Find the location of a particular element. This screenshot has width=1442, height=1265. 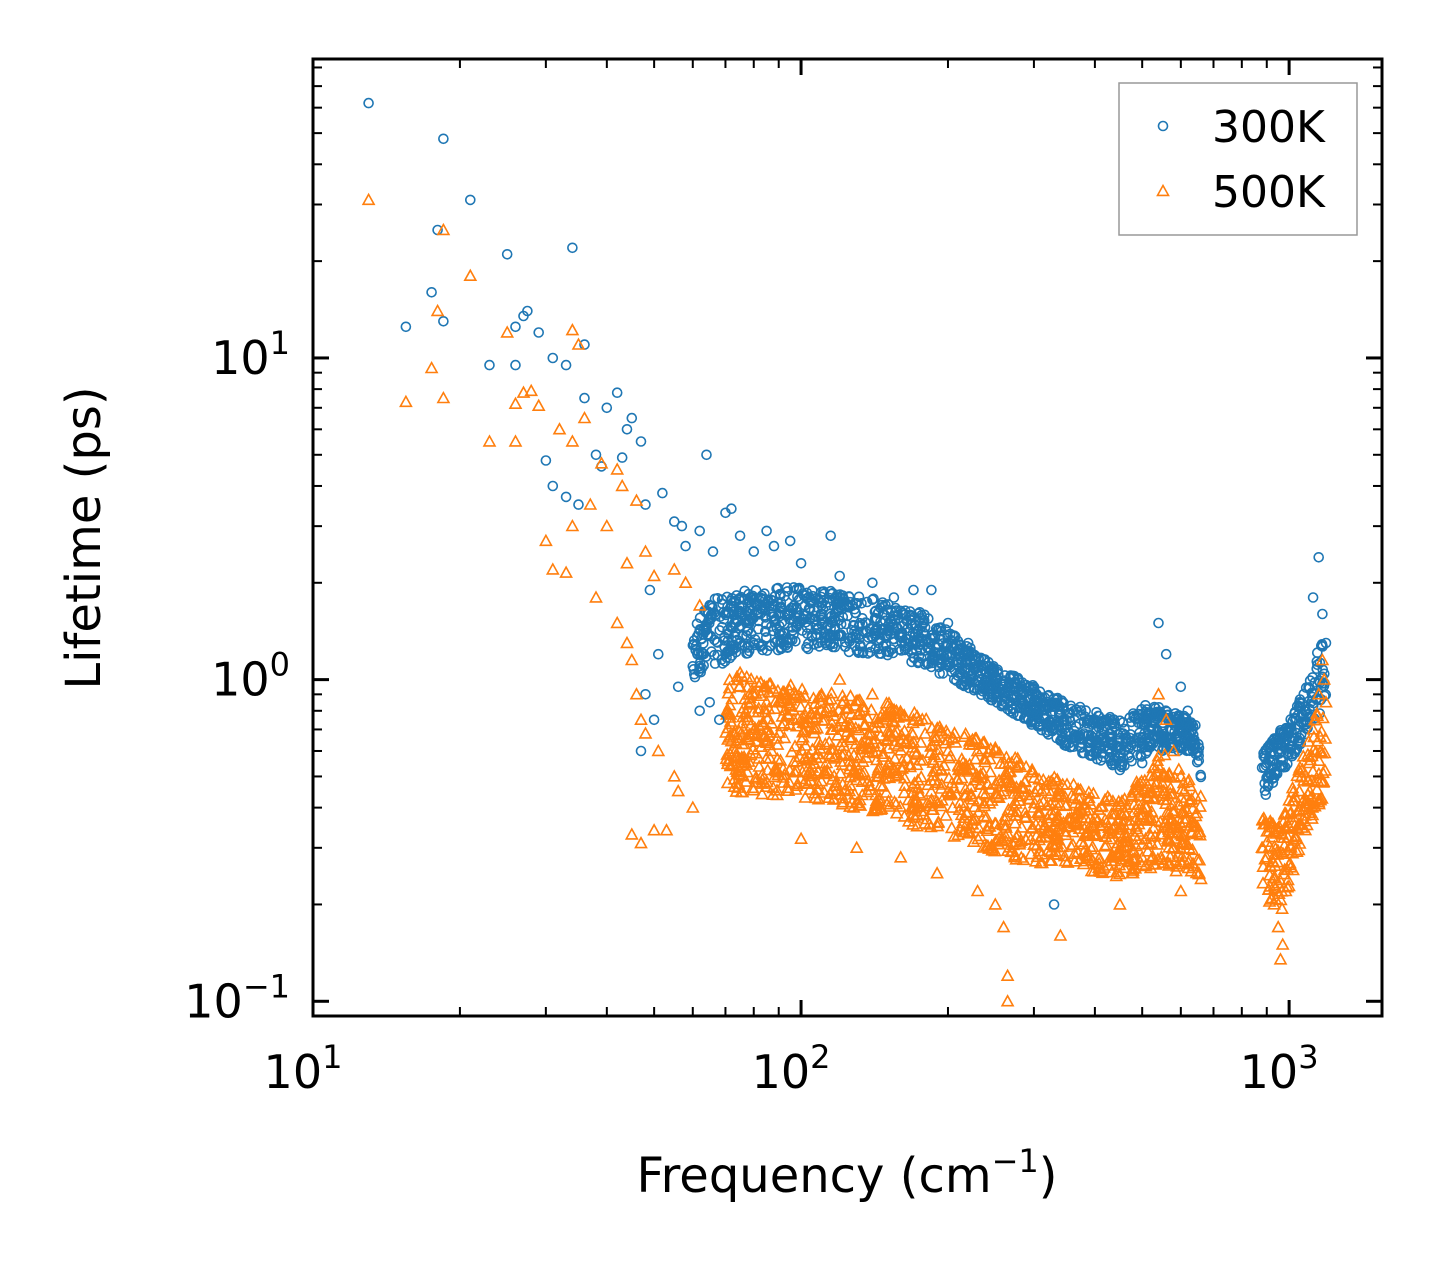

y-tick-label: 10⁰ is located at coordinates (250, 676).